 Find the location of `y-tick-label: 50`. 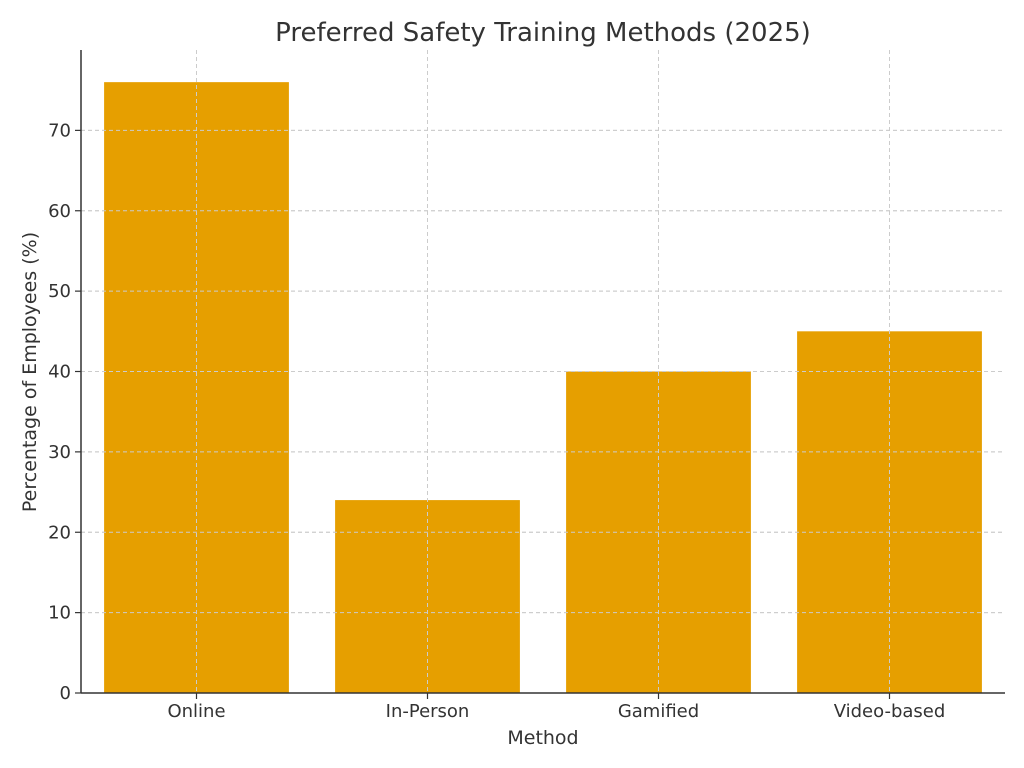

y-tick-label: 50 is located at coordinates (59, 291).